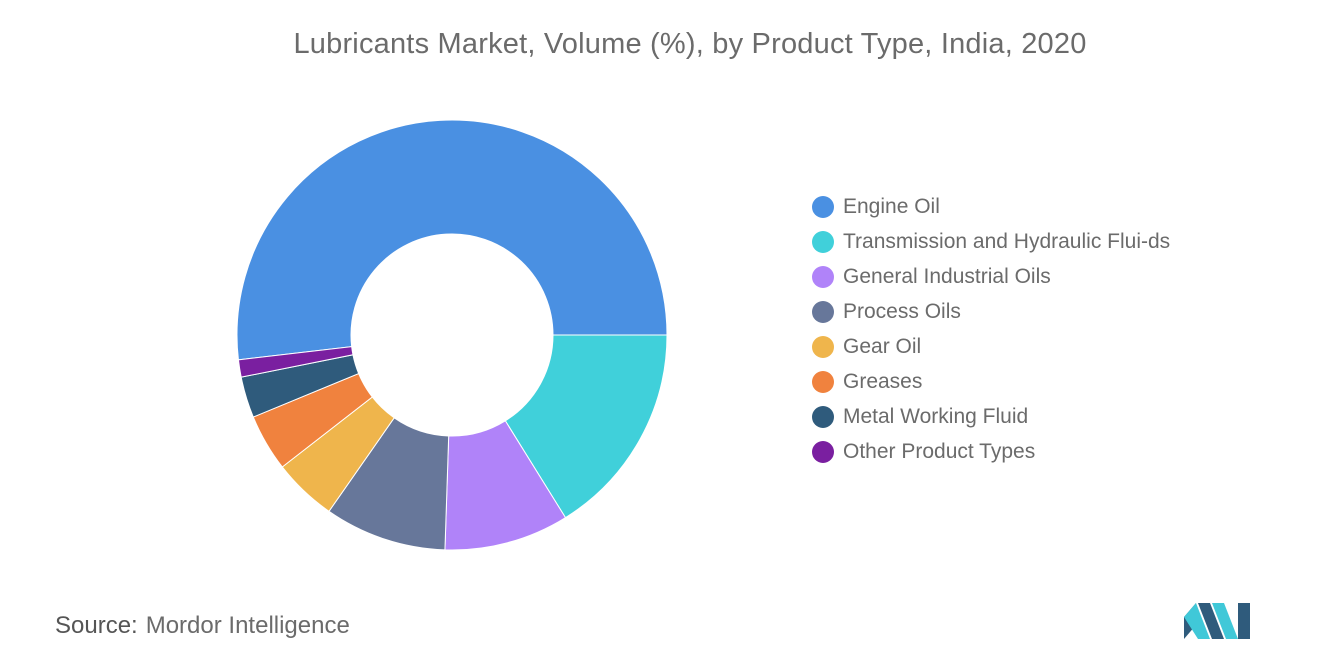  I want to click on logo-left-diagonal, so click(1197, 621).